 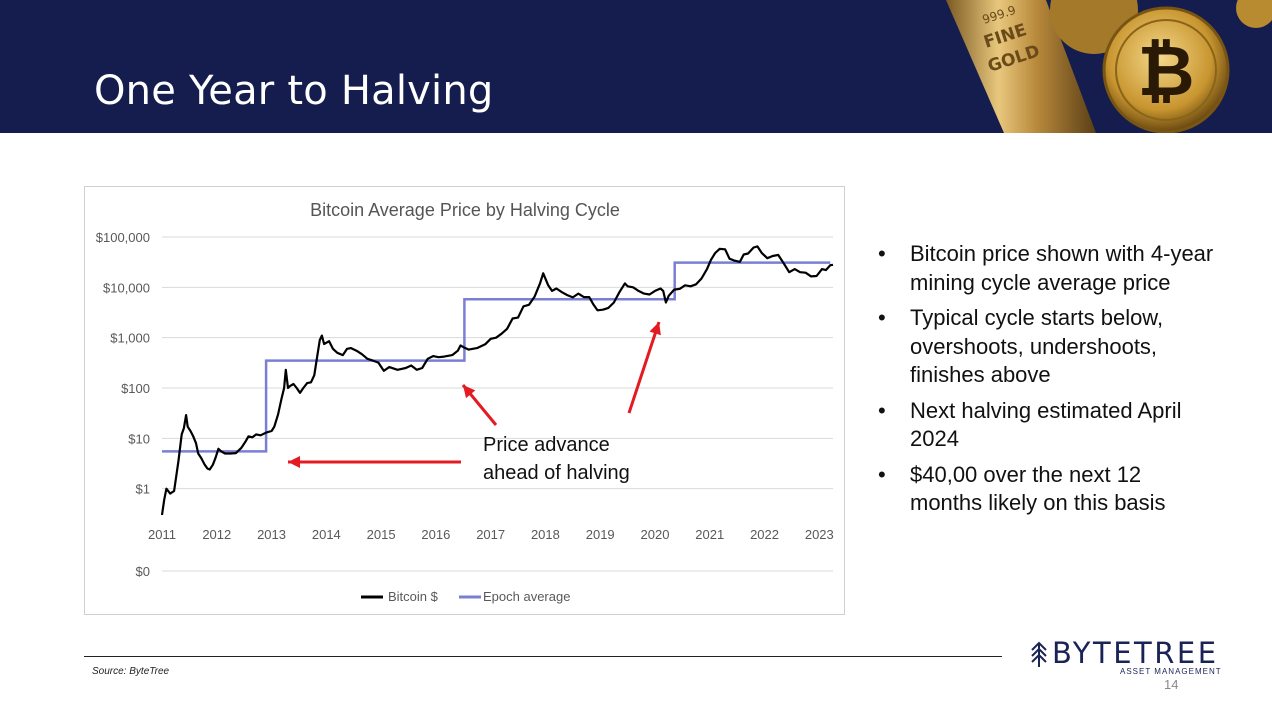 I want to click on x-tick-label: 2016, so click(x=435, y=534).